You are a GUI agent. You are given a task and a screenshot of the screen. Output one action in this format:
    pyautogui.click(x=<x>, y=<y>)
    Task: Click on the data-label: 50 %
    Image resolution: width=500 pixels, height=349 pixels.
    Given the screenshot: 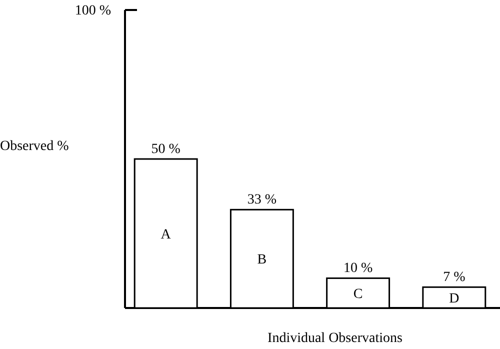 What is the action you would take?
    pyautogui.click(x=166, y=149)
    